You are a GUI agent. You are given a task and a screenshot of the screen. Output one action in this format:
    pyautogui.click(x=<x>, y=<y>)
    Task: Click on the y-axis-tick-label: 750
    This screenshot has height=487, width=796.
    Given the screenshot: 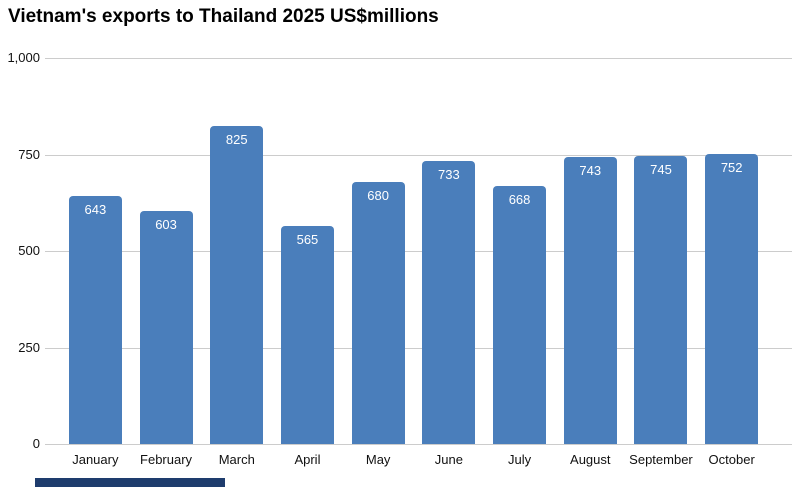 What is the action you would take?
    pyautogui.click(x=29, y=154)
    